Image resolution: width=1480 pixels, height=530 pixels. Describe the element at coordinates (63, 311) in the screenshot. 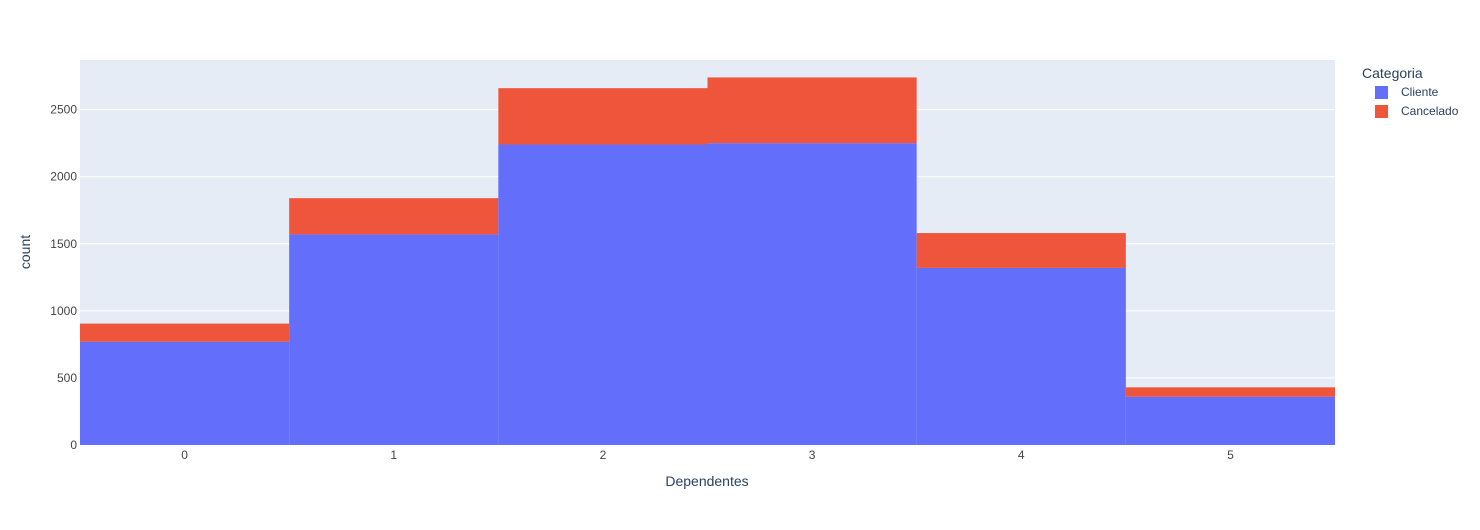

I see `y-tick-label: 1000` at that location.